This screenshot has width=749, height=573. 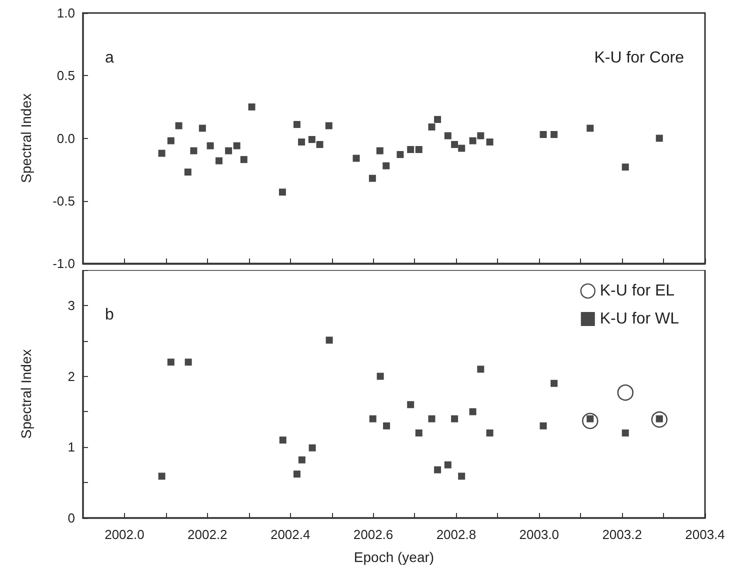 I want to click on legend-label: K-U for WL, so click(x=640, y=319).